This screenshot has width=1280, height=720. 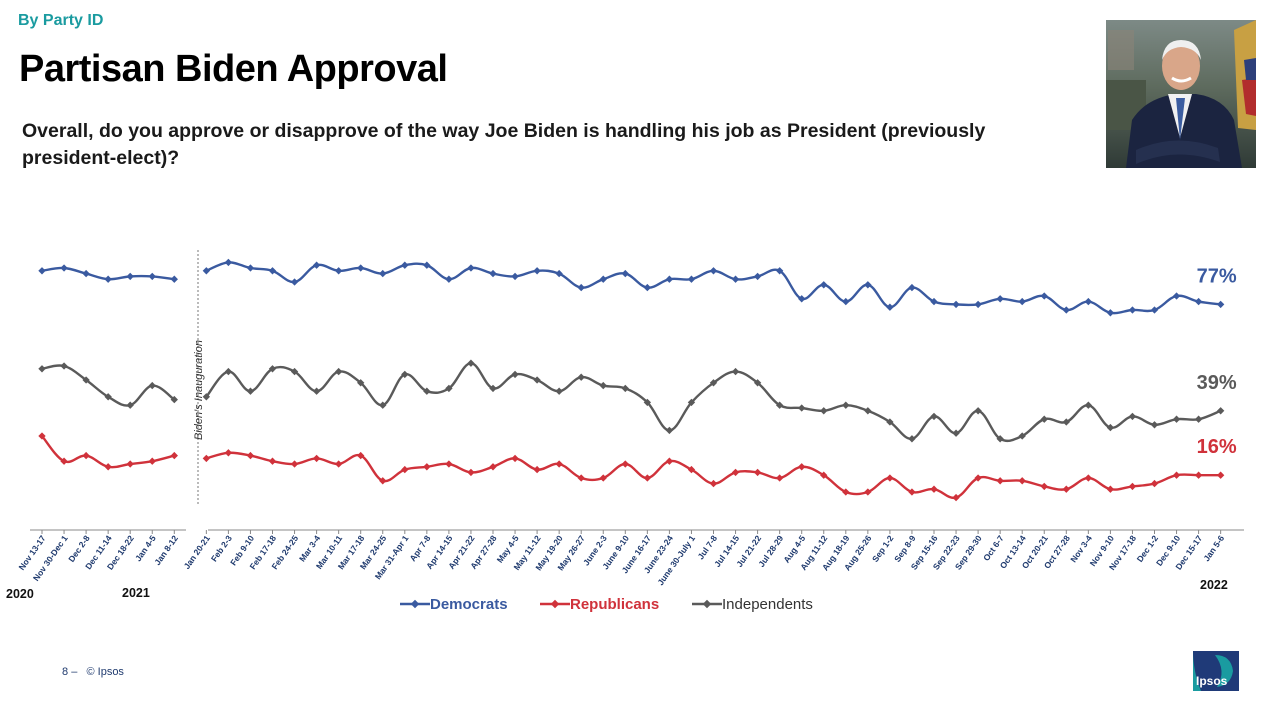 I want to click on ipsos-logo-text: Ipsos, so click(x=1212, y=681).